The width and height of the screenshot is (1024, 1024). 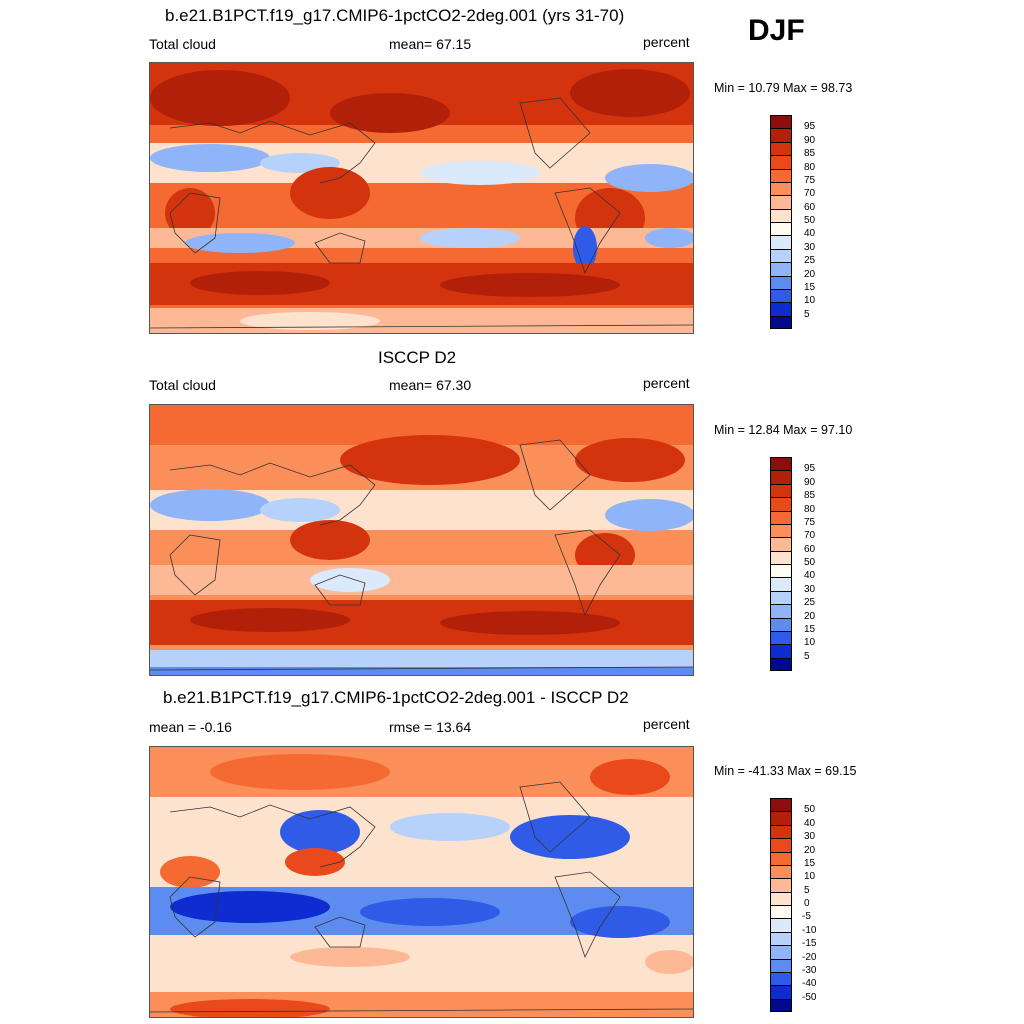 What do you see at coordinates (810, 127) in the screenshot?
I see `panel-1-colorbar-tick-label: 95` at bounding box center [810, 127].